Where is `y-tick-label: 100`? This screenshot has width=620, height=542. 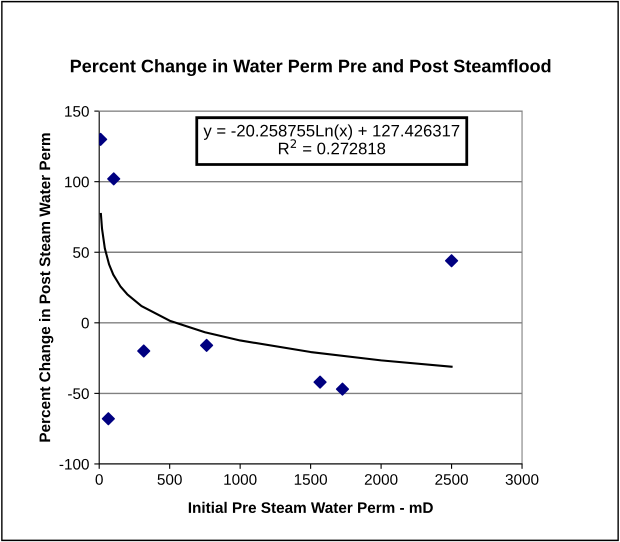 y-tick-label: 100 is located at coordinates (77, 182).